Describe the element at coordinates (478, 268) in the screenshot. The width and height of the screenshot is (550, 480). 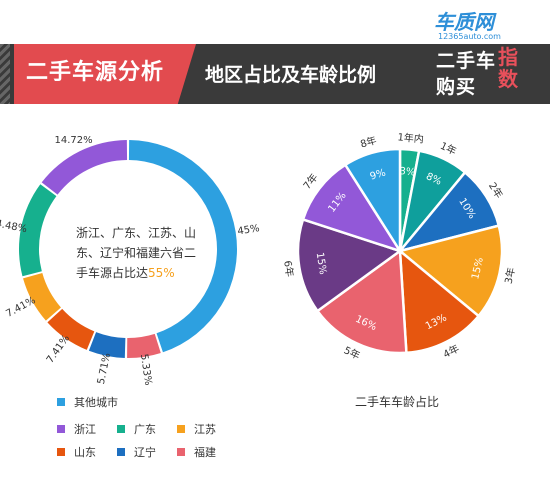
I see `pie-value-label-3: 15%` at that location.